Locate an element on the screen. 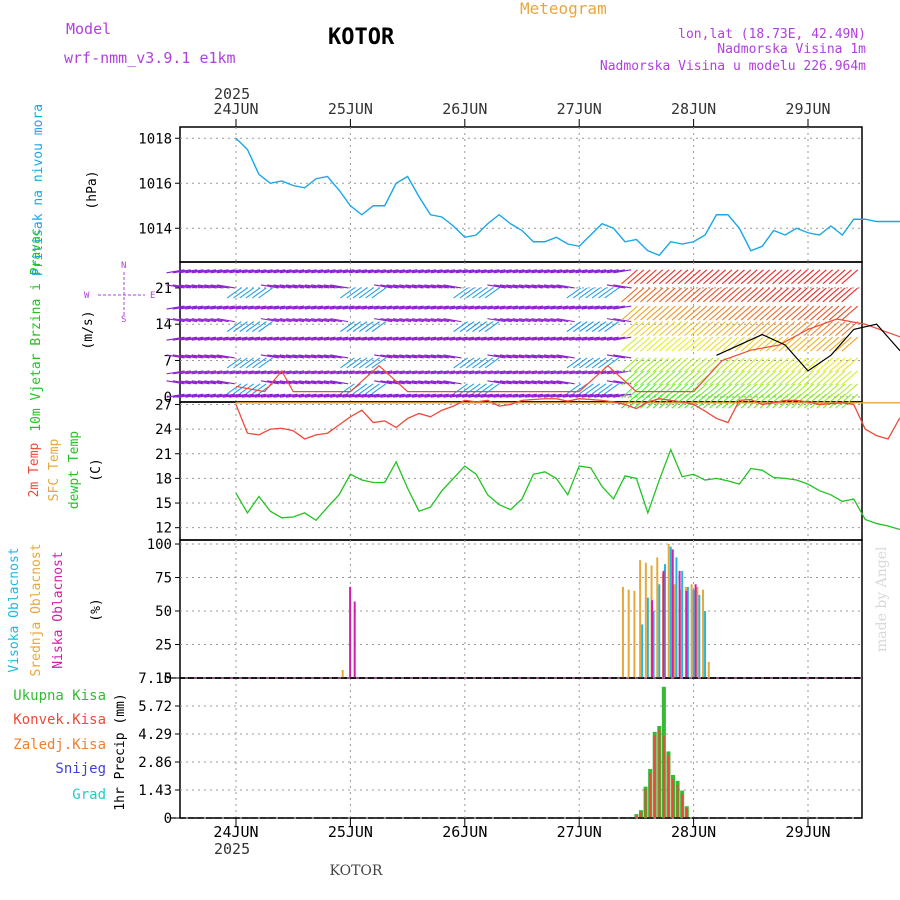 This screenshot has width=900, height=900. page-title: KOTOR is located at coordinates (361, 37).